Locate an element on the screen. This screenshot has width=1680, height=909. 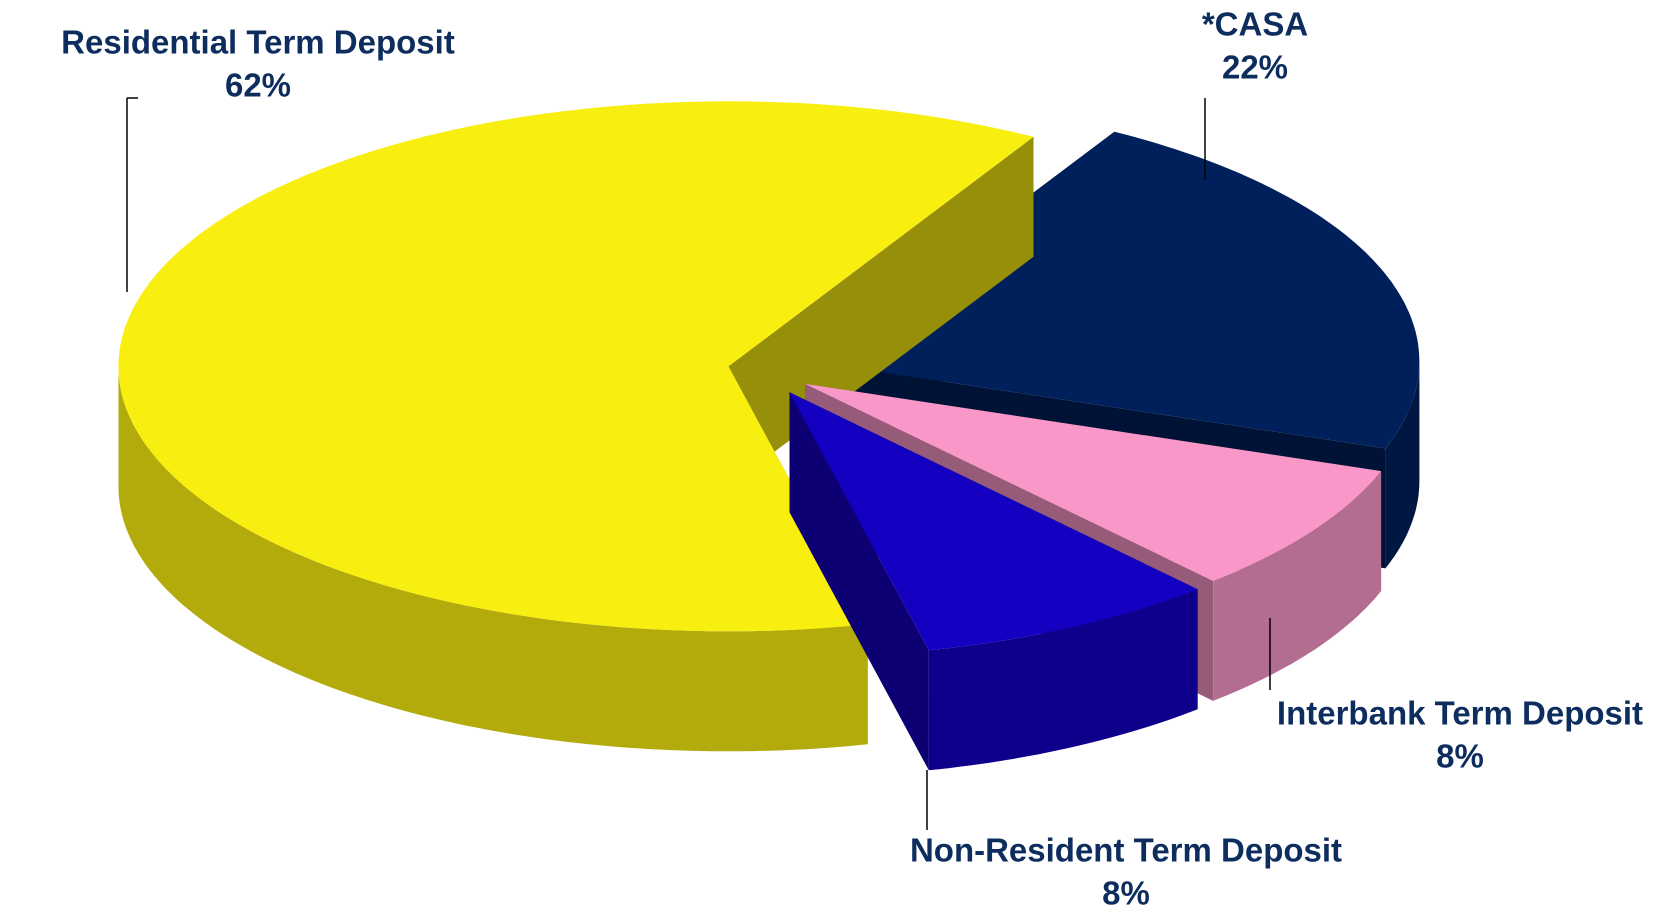
slice-label: Interbank Term Deposit is located at coordinates (1460, 713).